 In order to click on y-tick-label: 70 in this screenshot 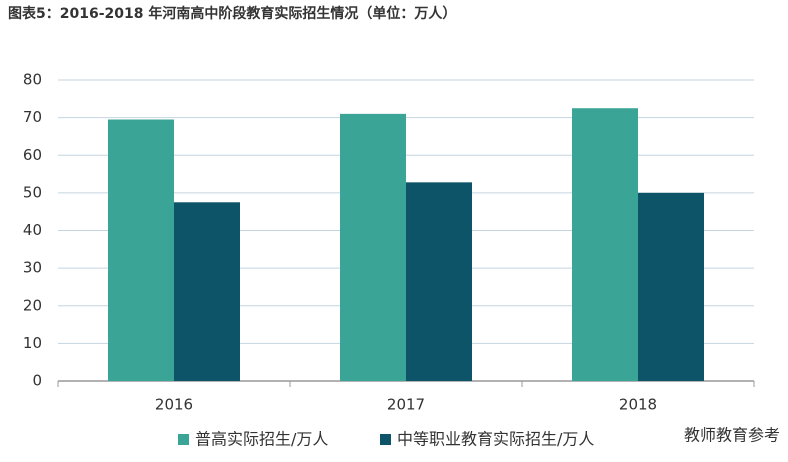, I will do `click(32, 117)`.